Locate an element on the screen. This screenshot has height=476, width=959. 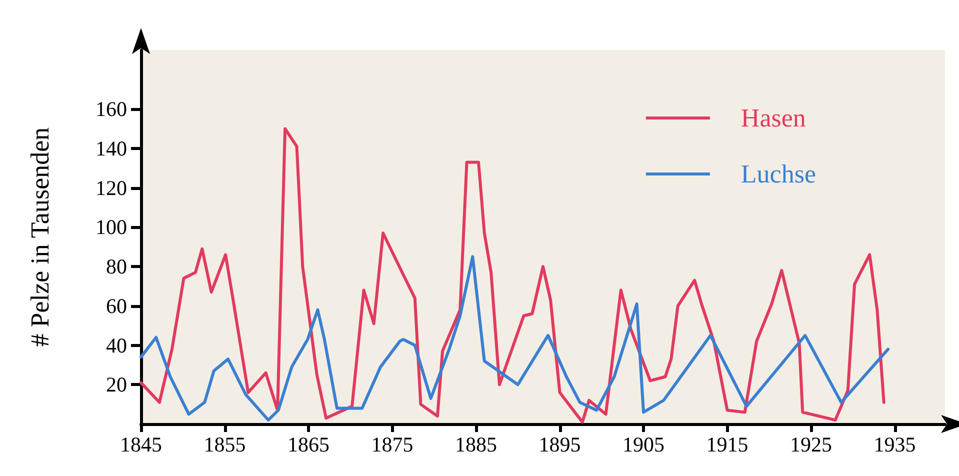
y-axis-title: # Pelze in Tausenden is located at coordinates (40, 237).